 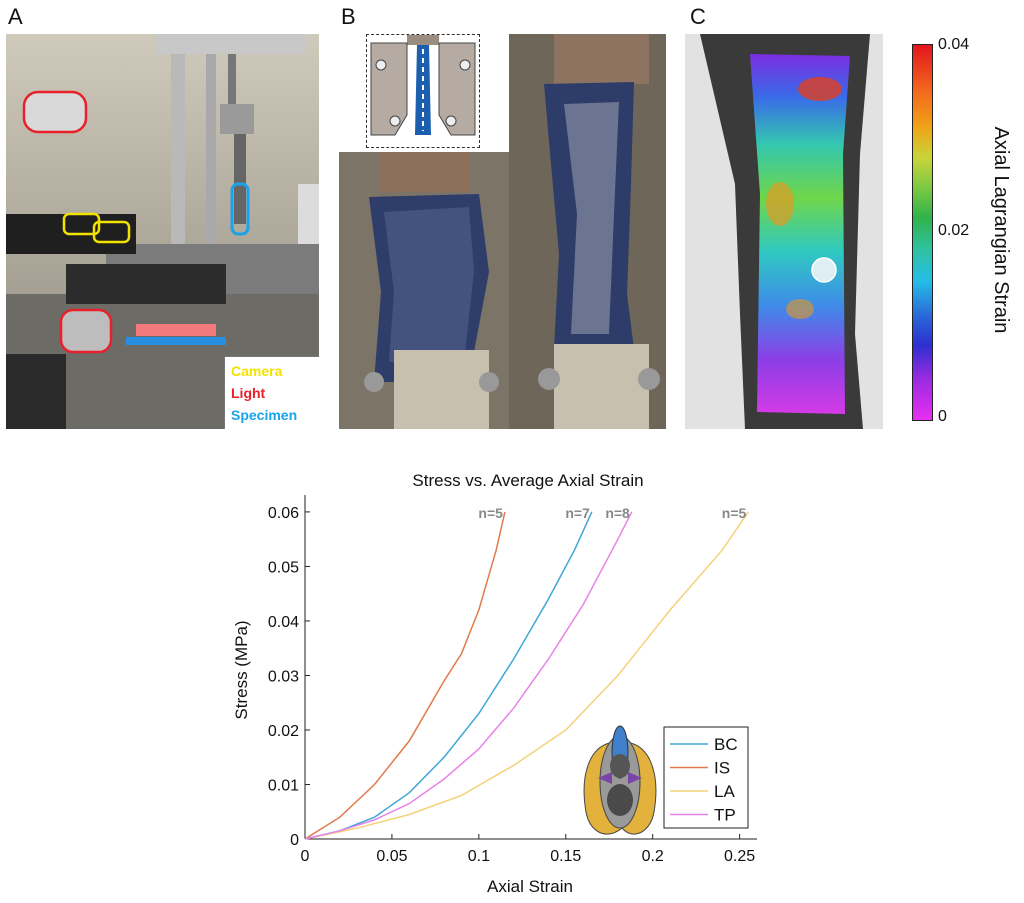 I want to click on series-line-tp, so click(x=468, y=675).